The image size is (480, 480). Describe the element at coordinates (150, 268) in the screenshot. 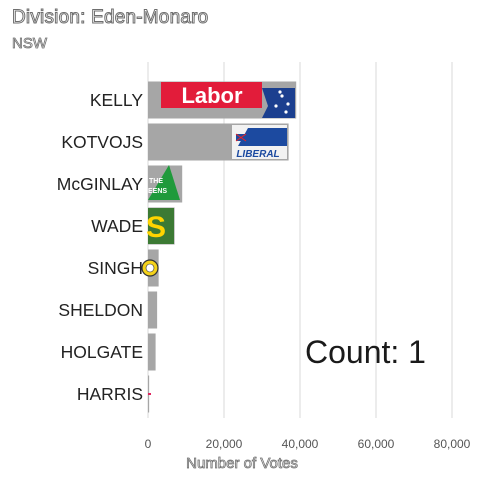

I see `cdp-logo-icon` at that location.